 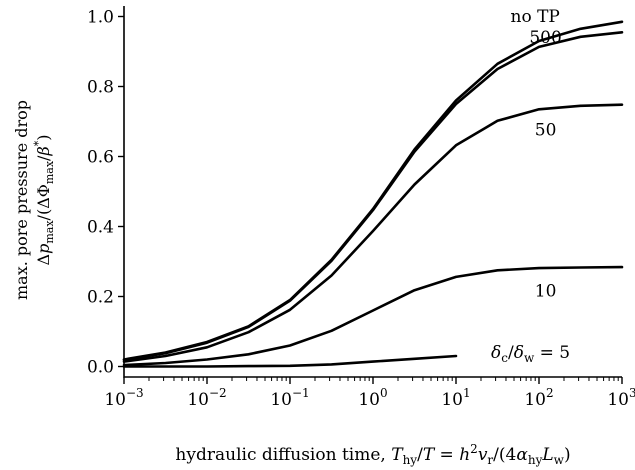 I want to click on x-tick-label: 10³, so click(x=621, y=398).